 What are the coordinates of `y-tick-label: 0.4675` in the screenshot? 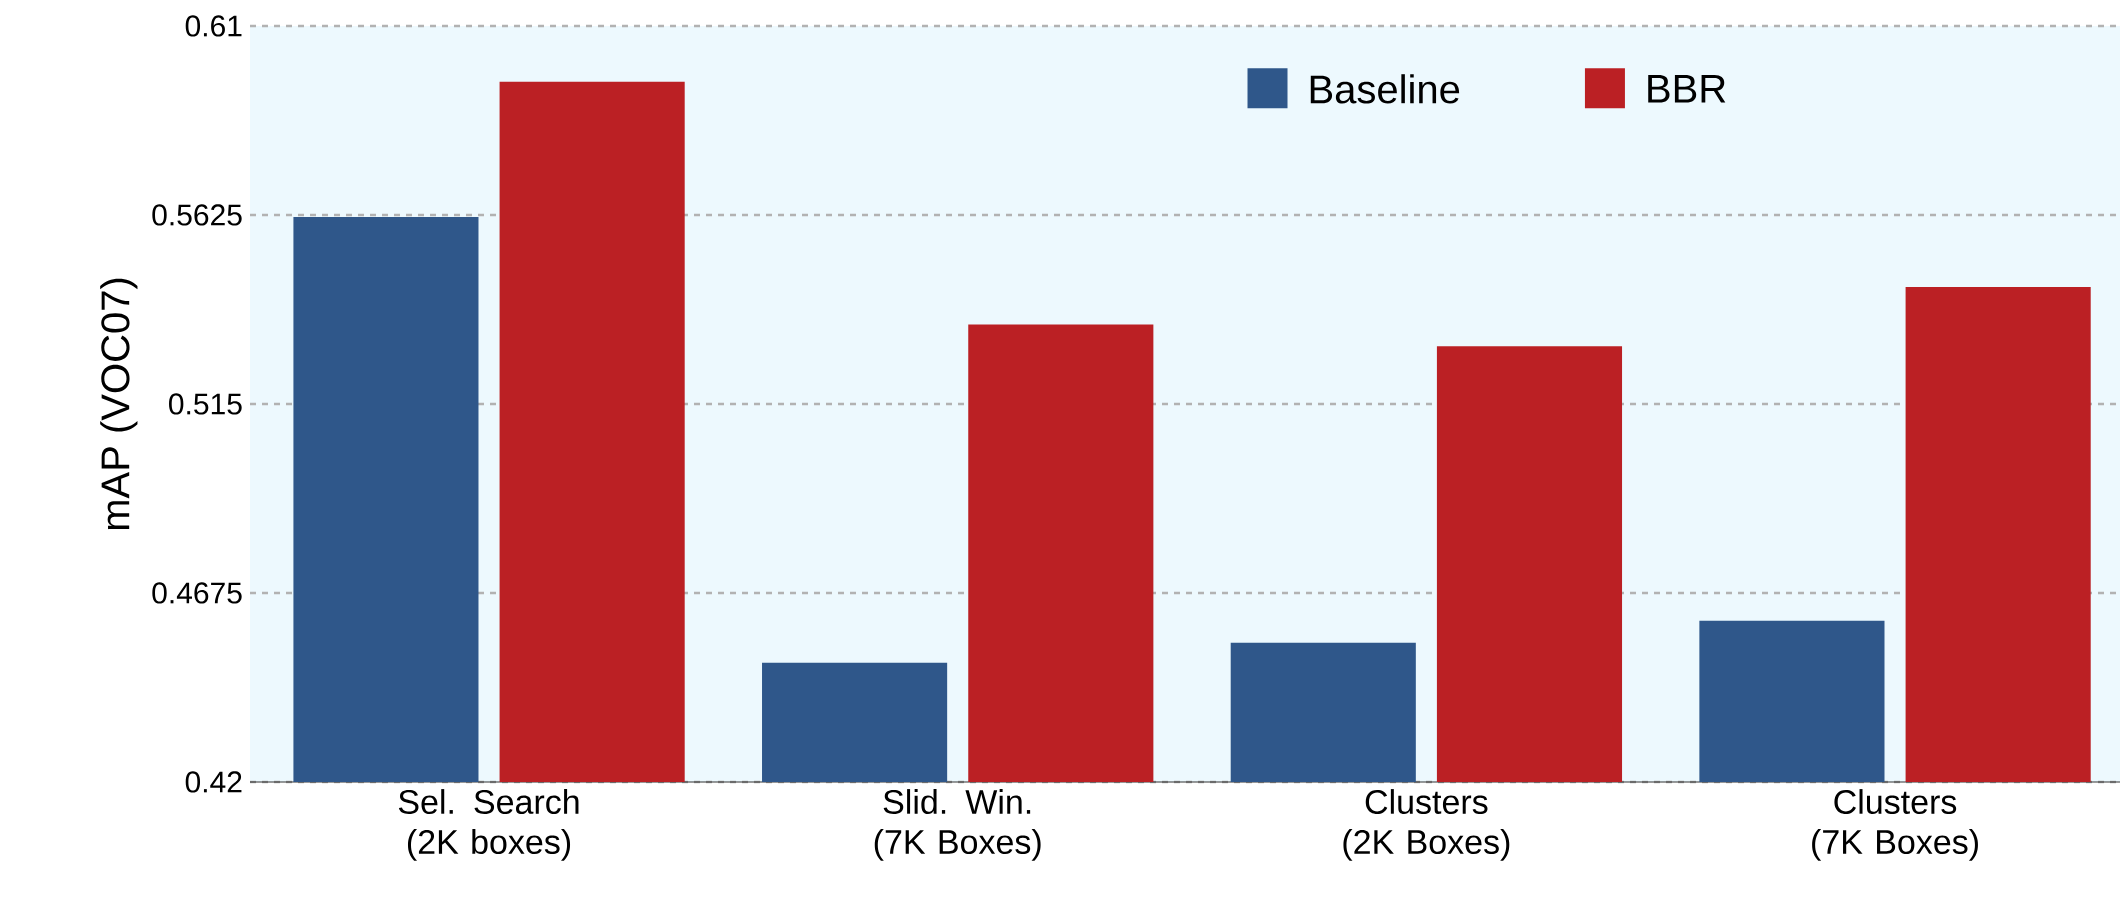 It's located at (197, 593).